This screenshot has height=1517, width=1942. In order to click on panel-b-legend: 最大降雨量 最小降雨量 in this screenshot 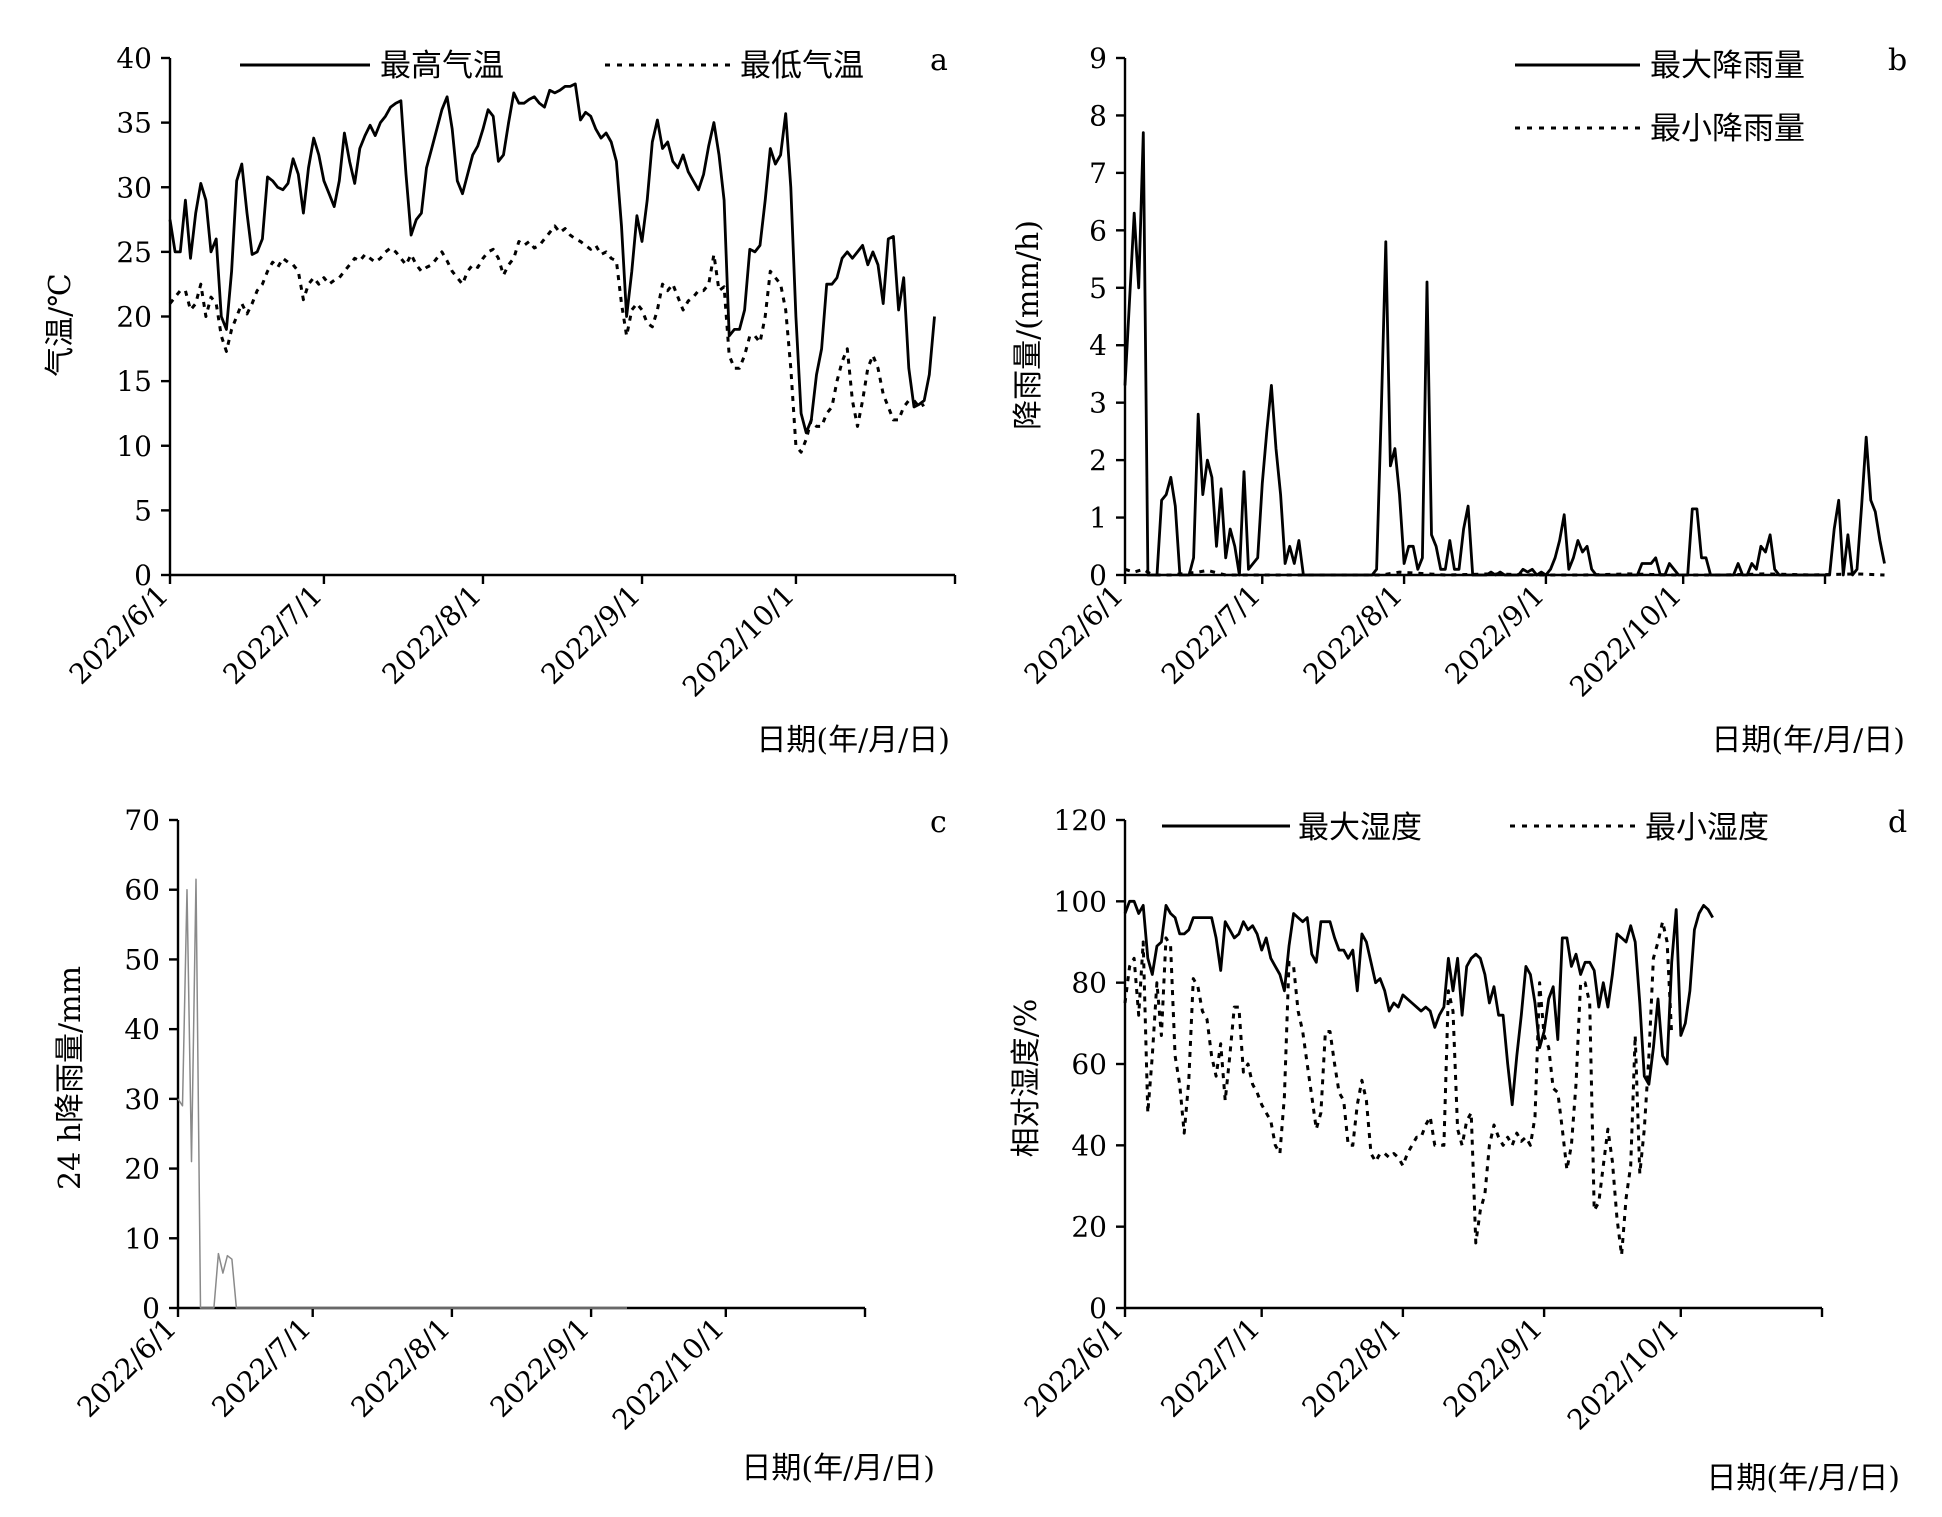, I will do `click(1660, 97)`.